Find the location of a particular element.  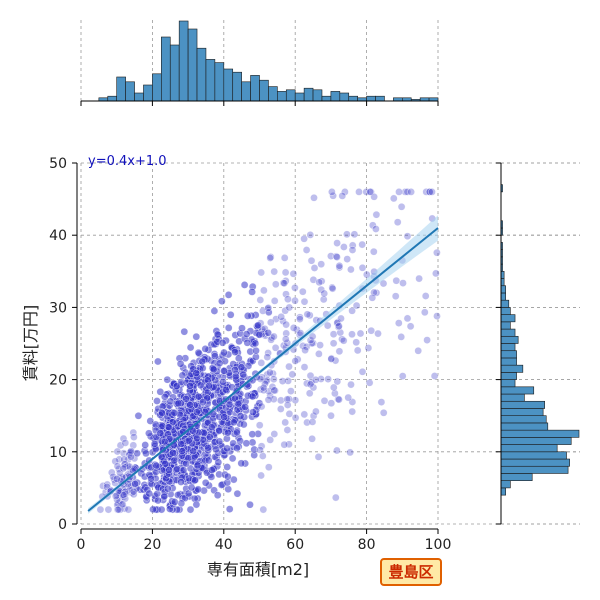

x-tick-label: 60 is located at coordinates (295, 545).